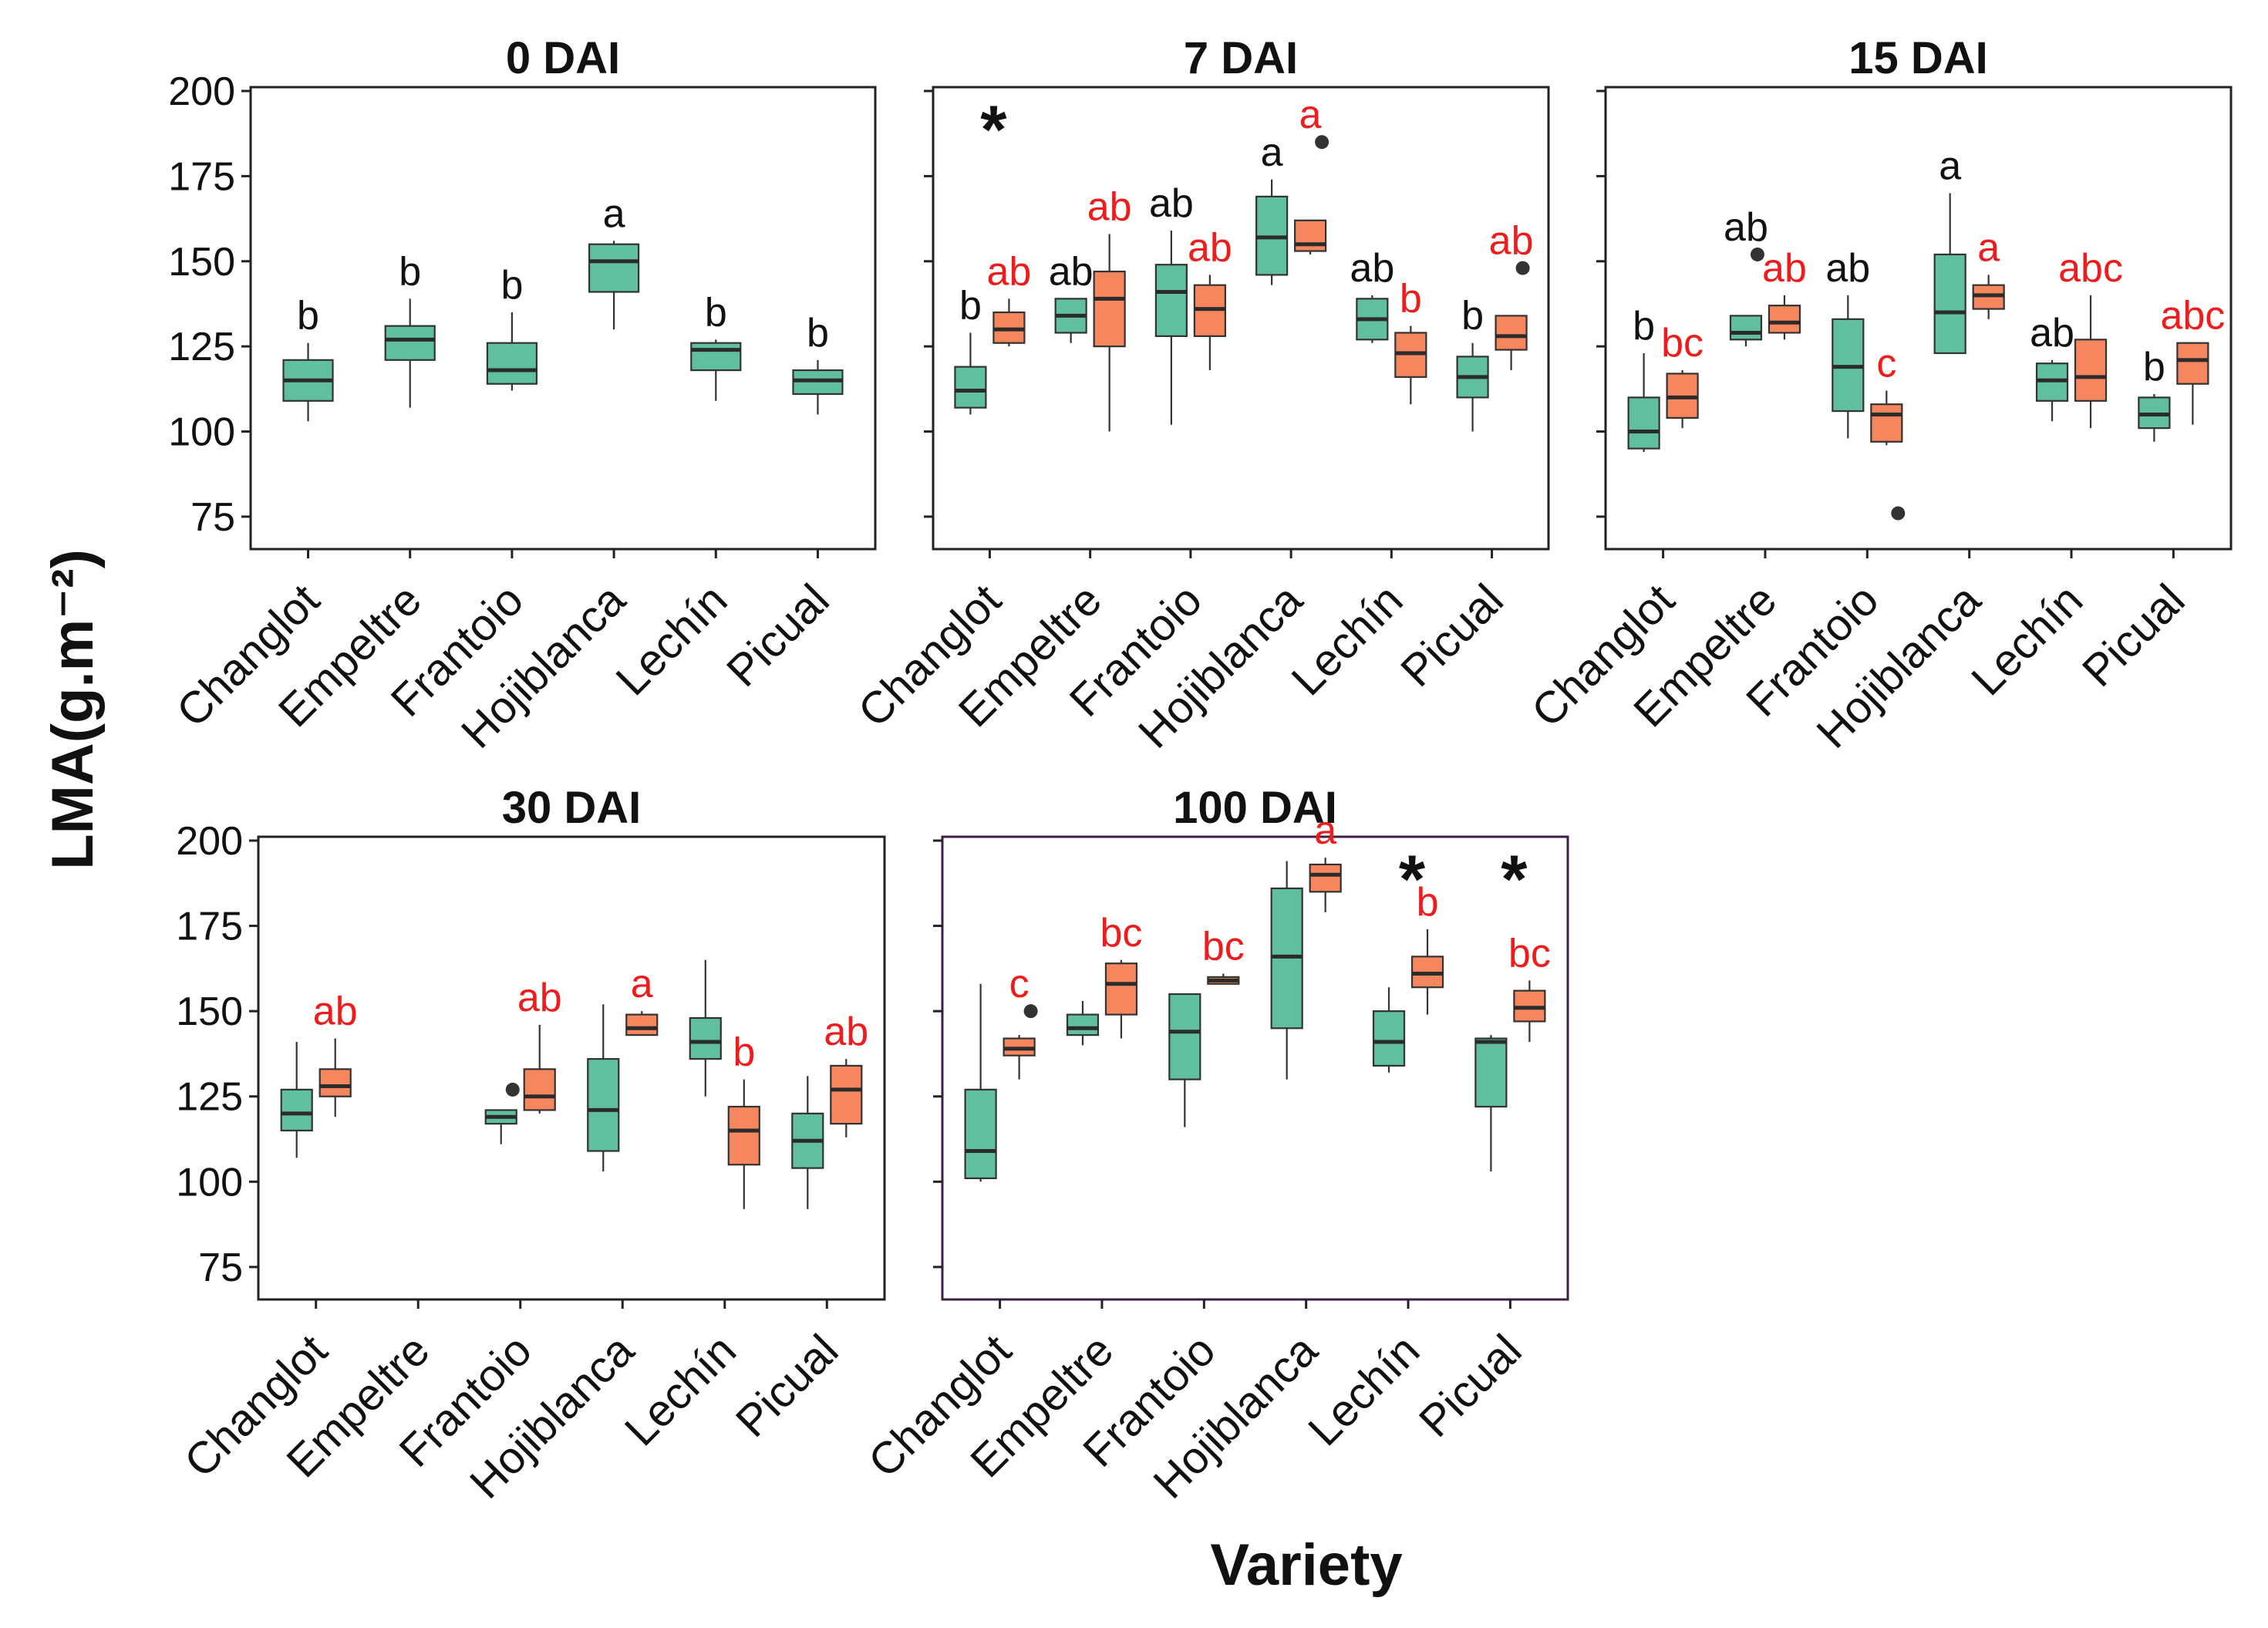 The image size is (2268, 1628). What do you see at coordinates (1121, 975) in the screenshot?
I see `box-orange-empeltre: bc` at bounding box center [1121, 975].